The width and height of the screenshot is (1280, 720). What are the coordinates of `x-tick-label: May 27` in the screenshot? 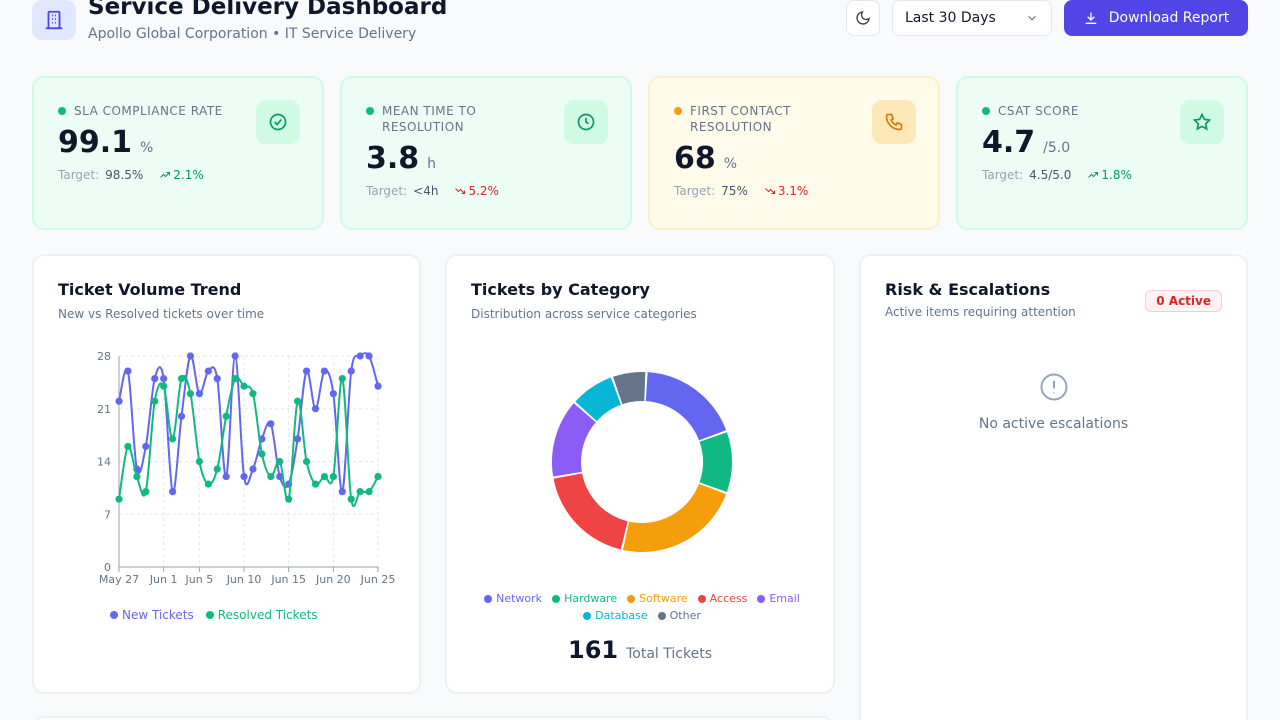 It's located at (119, 579).